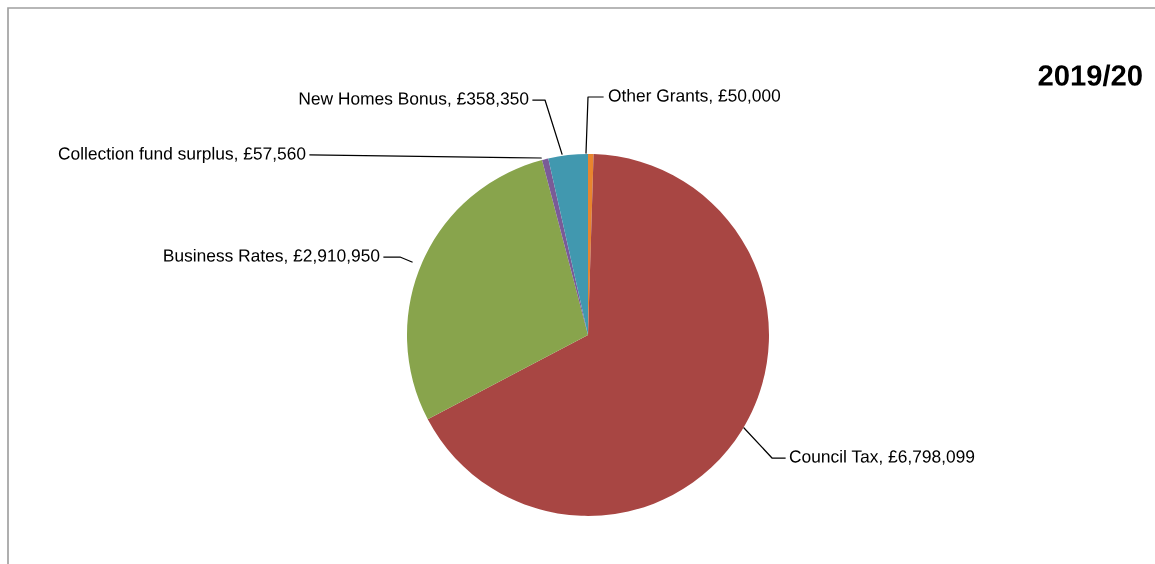  I want to click on text: 2019/20, so click(1090, 75).